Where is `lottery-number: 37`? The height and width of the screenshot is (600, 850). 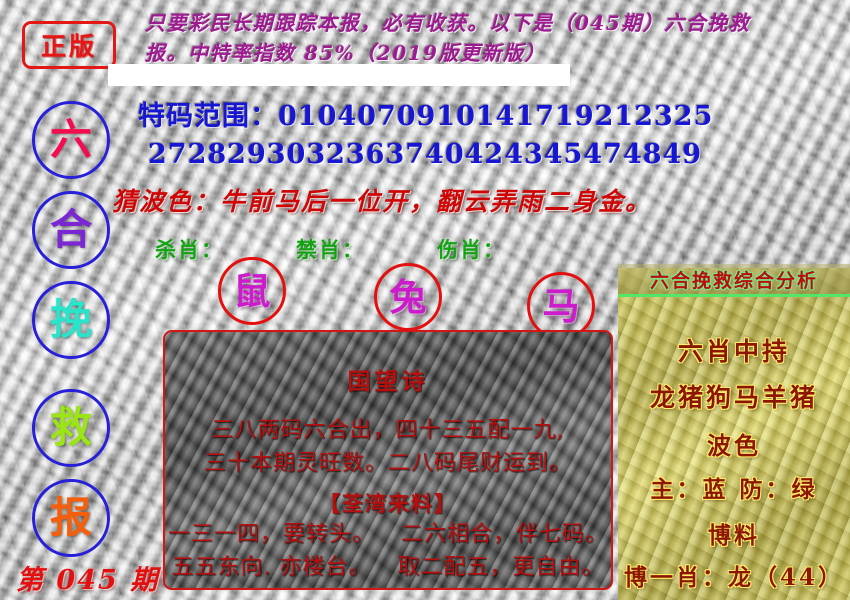
lottery-number: 37 is located at coordinates (405, 154).